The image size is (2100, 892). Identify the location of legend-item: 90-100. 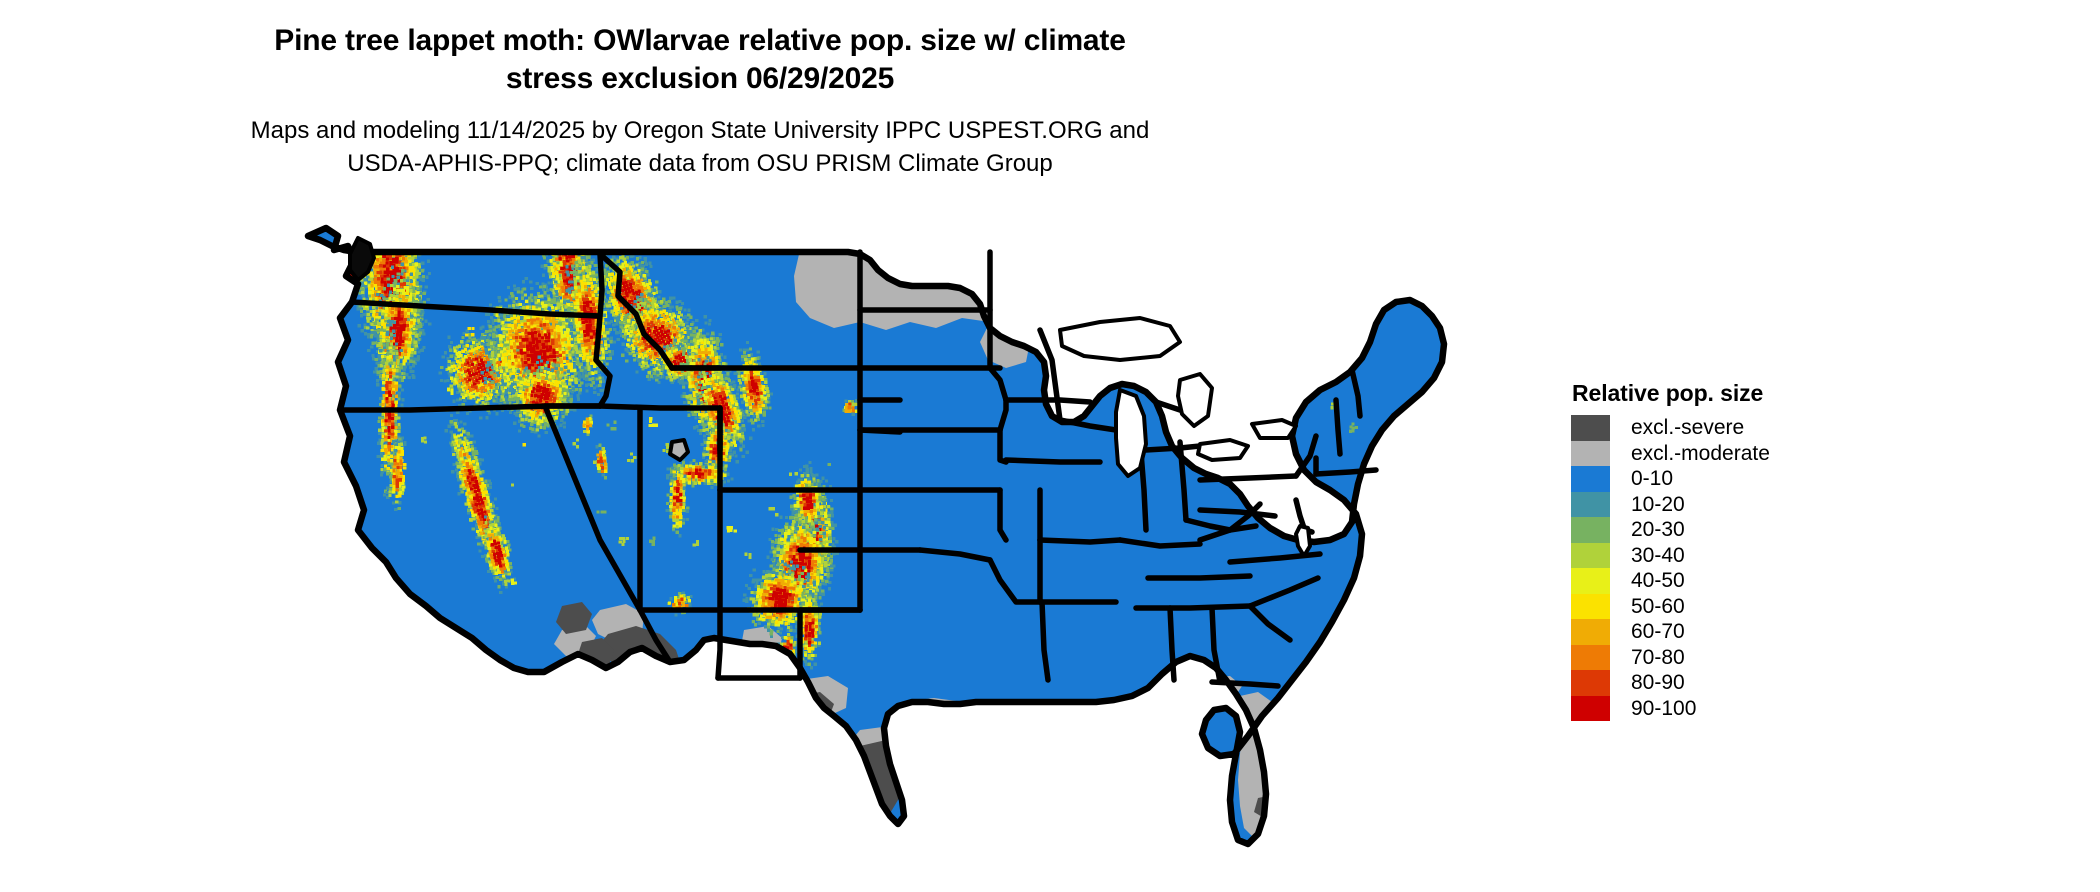
(1781, 708).